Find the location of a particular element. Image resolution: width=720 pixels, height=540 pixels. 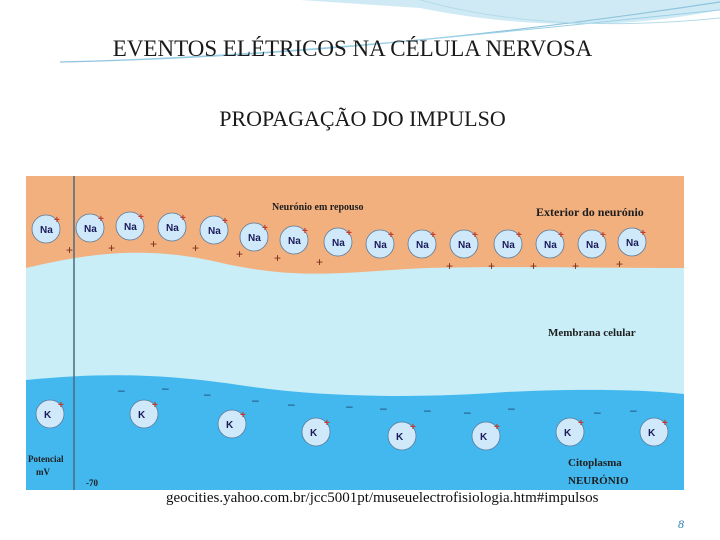

k-ion-1-label: K is located at coordinates (48, 415).